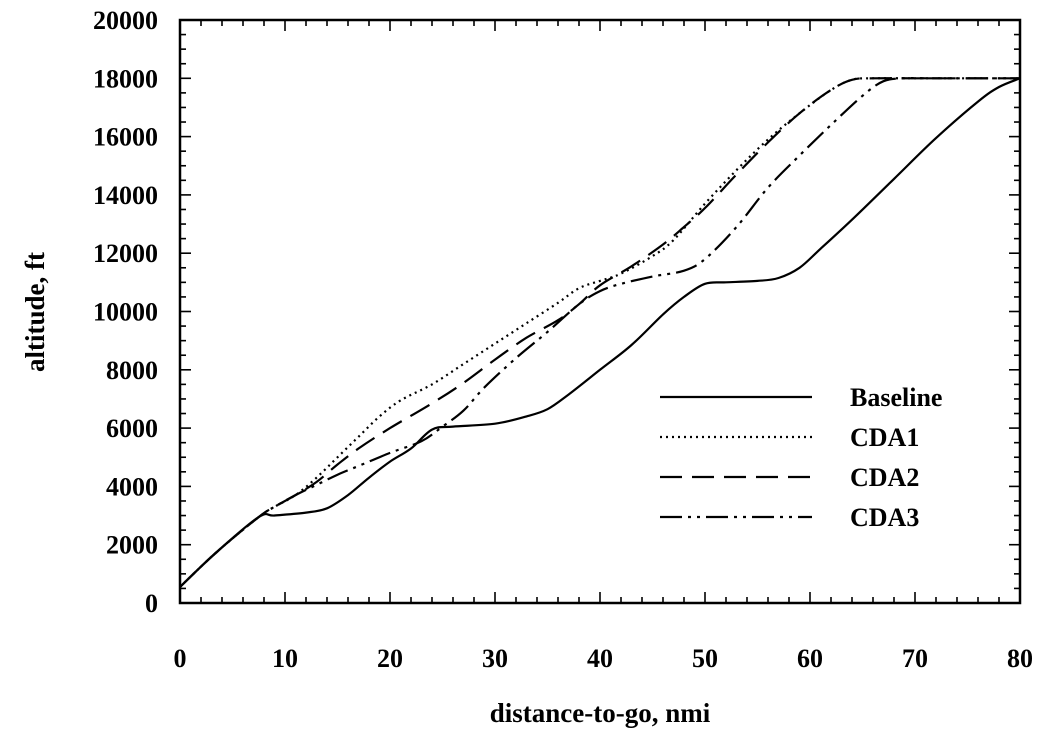 This screenshot has width=1040, height=729. I want to click on x-tick-label: 50, so click(705, 658).